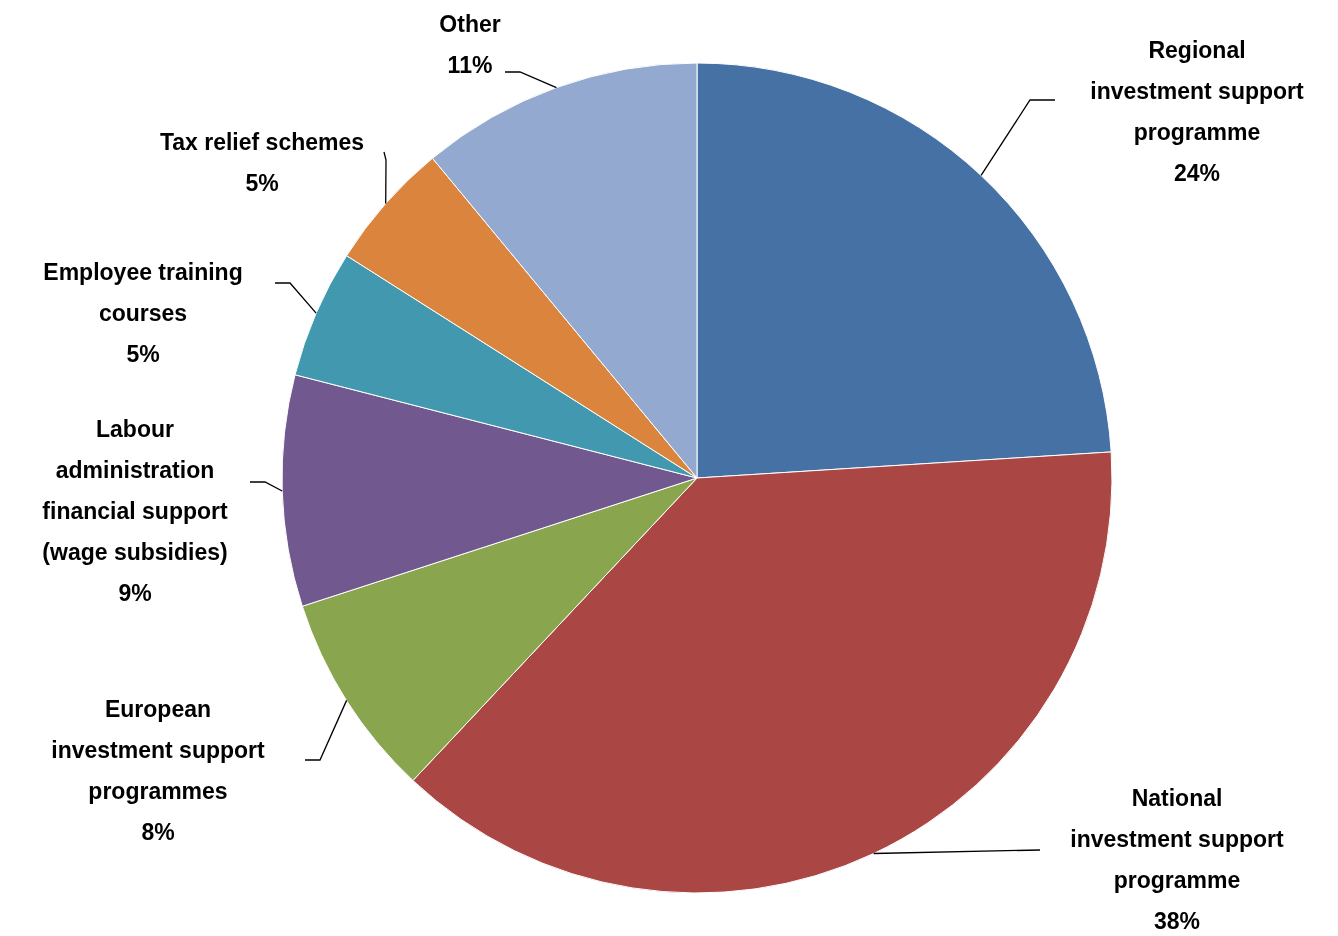  Describe the element at coordinates (1177, 921) in the screenshot. I see `data-label: 38%` at that location.